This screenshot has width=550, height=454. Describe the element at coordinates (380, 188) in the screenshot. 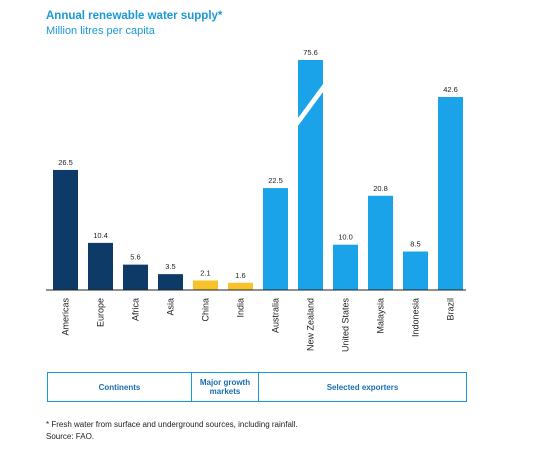

I see `value-label: 20.8` at that location.